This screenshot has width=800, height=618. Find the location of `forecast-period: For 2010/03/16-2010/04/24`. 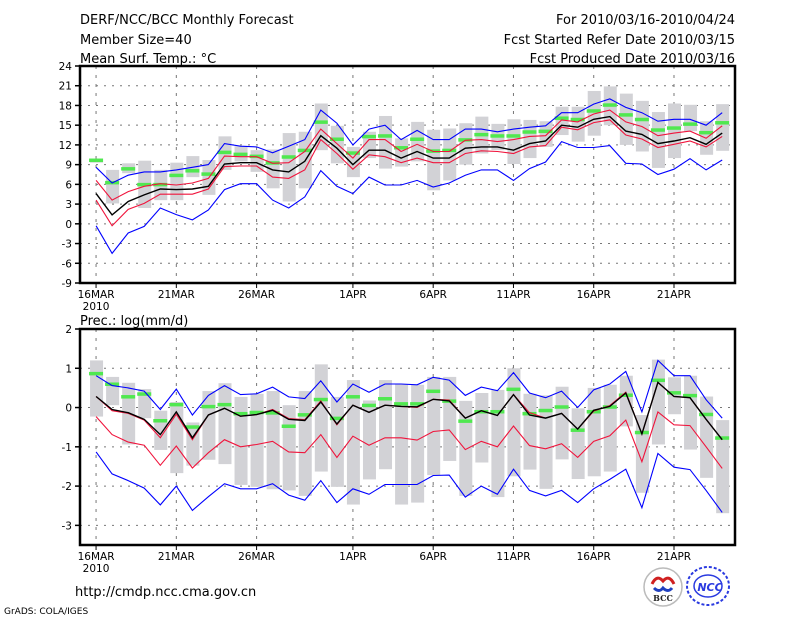

forecast-period: For 2010/03/16-2010/04/24 is located at coordinates (645, 20).